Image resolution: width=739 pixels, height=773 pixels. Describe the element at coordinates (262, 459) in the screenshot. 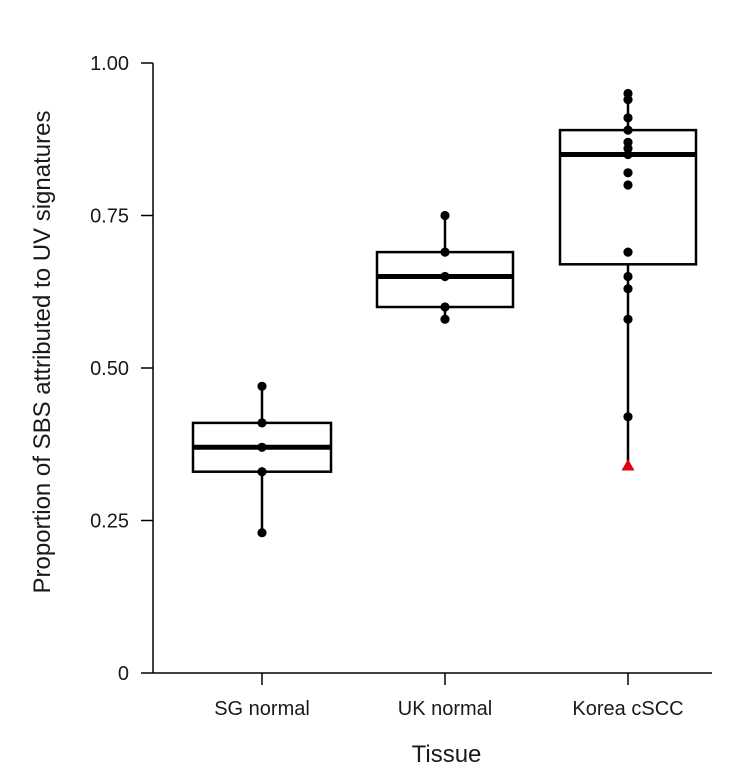

I see `box-group` at that location.